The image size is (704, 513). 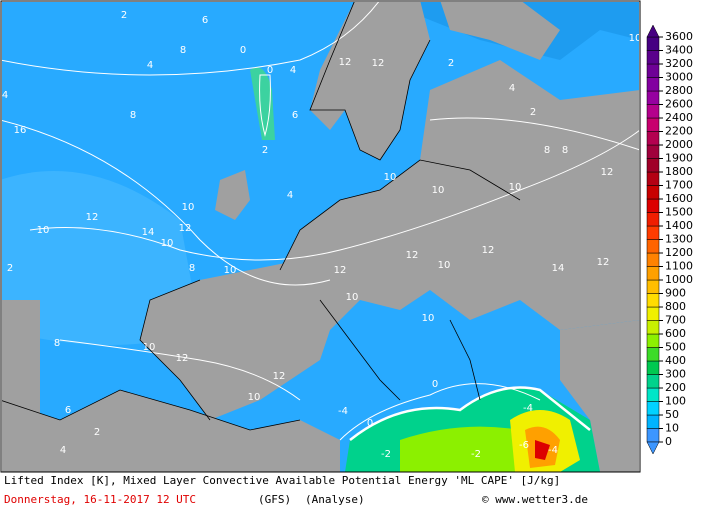 What do you see at coordinates (675, 306) in the screenshot?
I see `colorbar-tick-label: 800` at bounding box center [675, 306].